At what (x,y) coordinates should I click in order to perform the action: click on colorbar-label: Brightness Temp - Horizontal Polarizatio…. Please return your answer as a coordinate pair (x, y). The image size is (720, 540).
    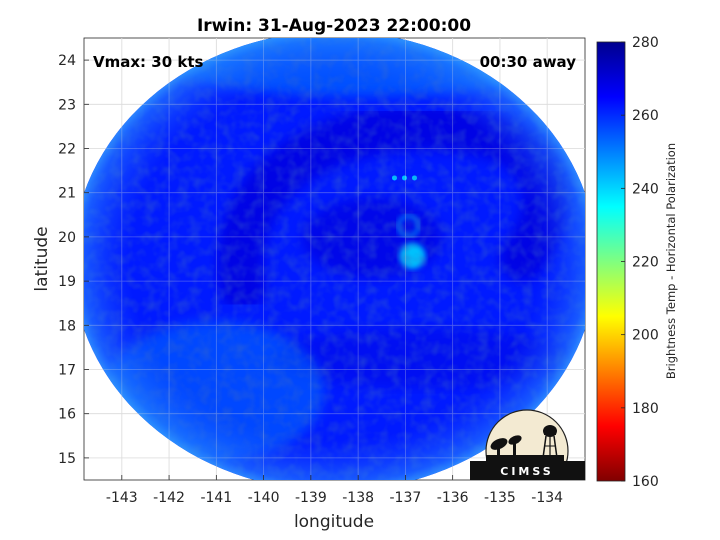
    Looking at the image, I should click on (671, 261).